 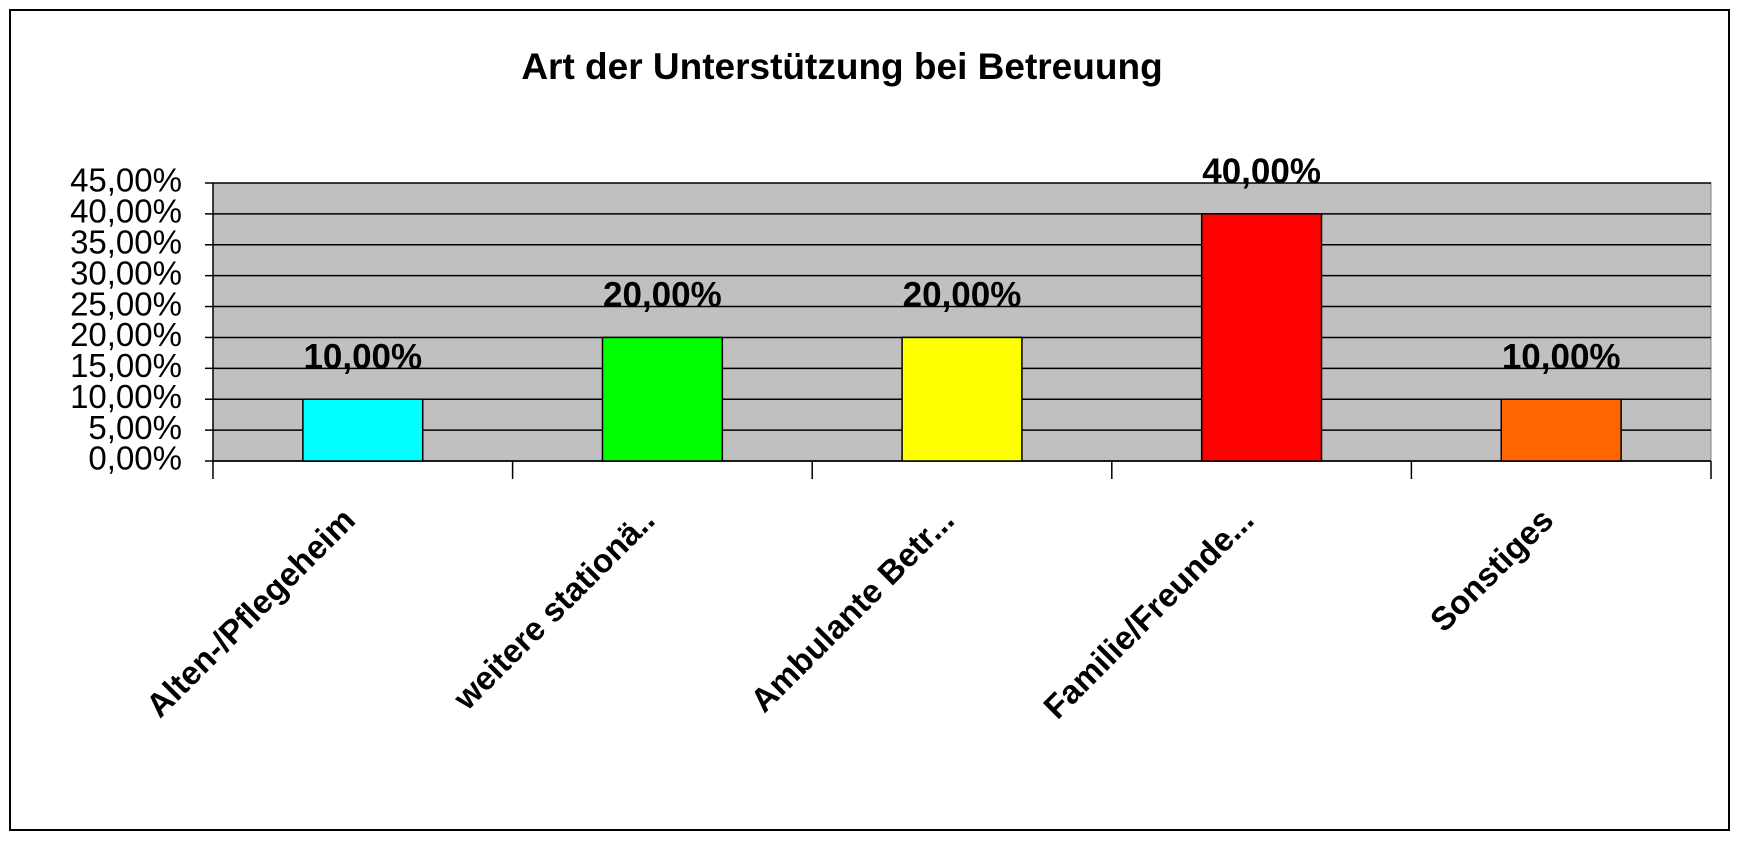 What do you see at coordinates (135, 458) in the screenshot?
I see `y-tick-label: 0,00%` at bounding box center [135, 458].